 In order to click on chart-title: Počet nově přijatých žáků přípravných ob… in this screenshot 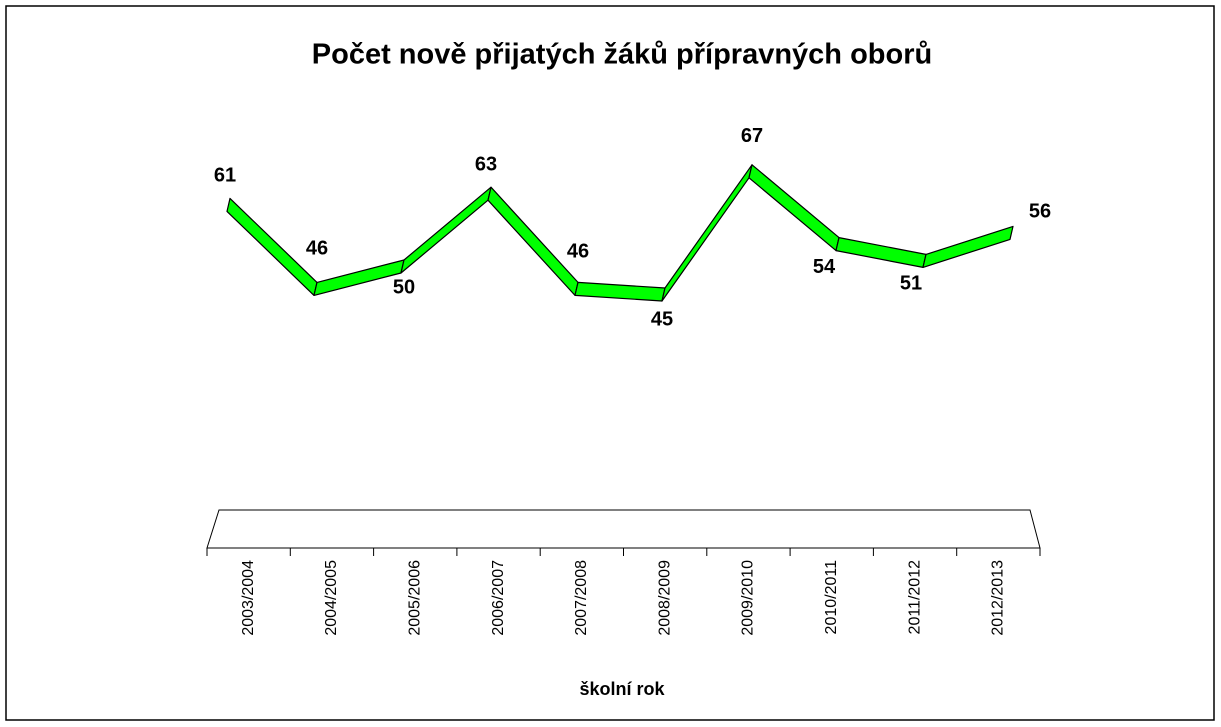, I will do `click(622, 55)`.